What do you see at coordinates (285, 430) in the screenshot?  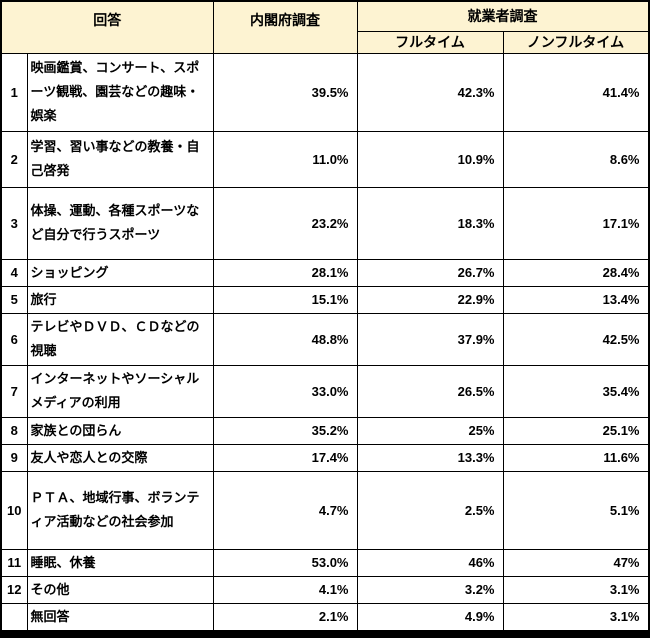 I see `cabinet-value: 35.2%` at bounding box center [285, 430].